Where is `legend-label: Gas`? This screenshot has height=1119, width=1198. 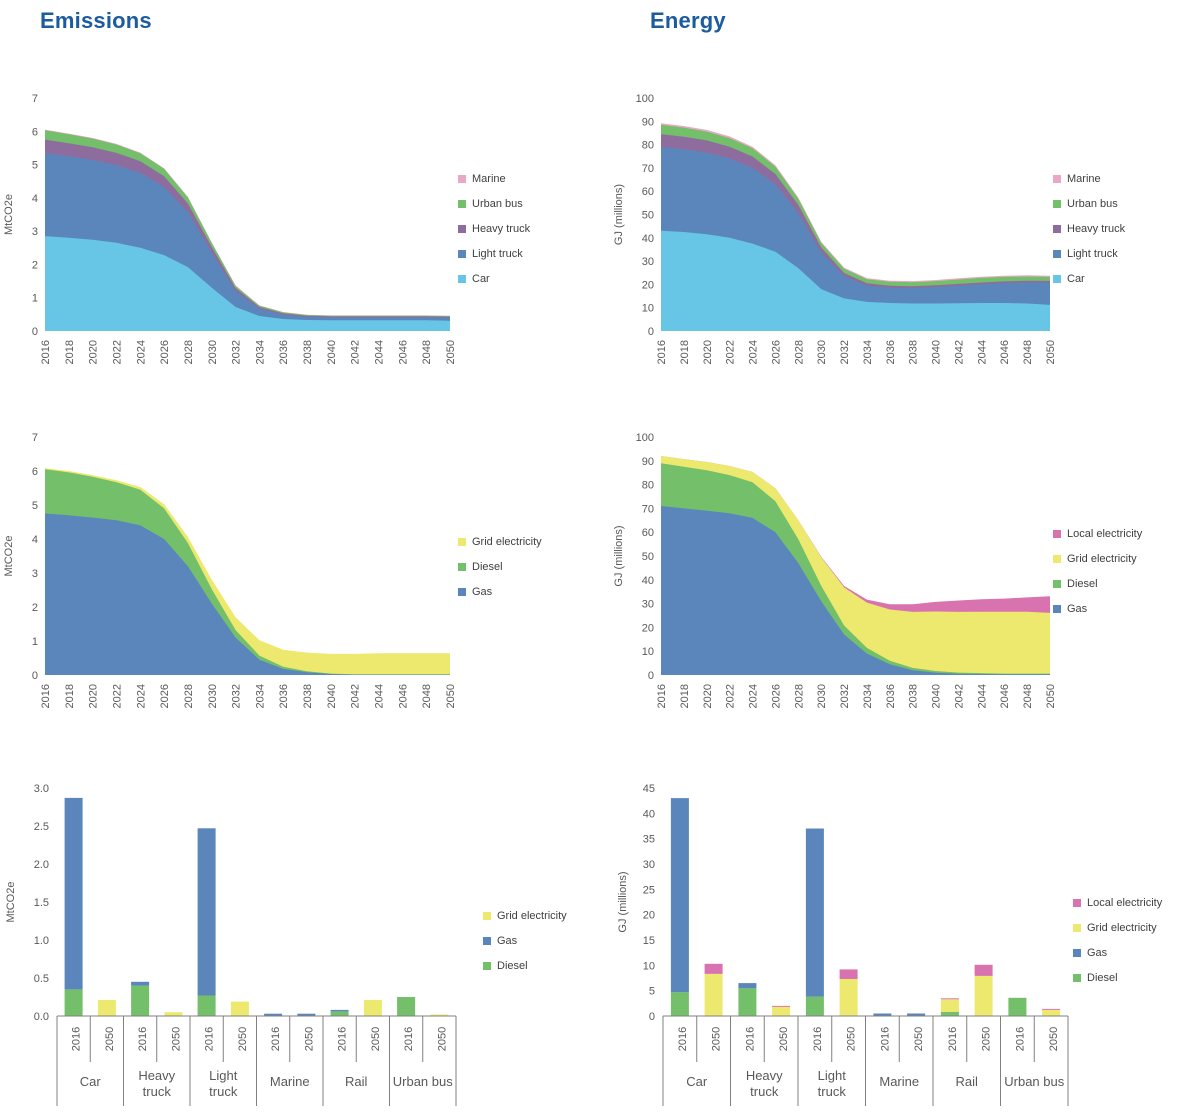
legend-label: Gas is located at coordinates (507, 940).